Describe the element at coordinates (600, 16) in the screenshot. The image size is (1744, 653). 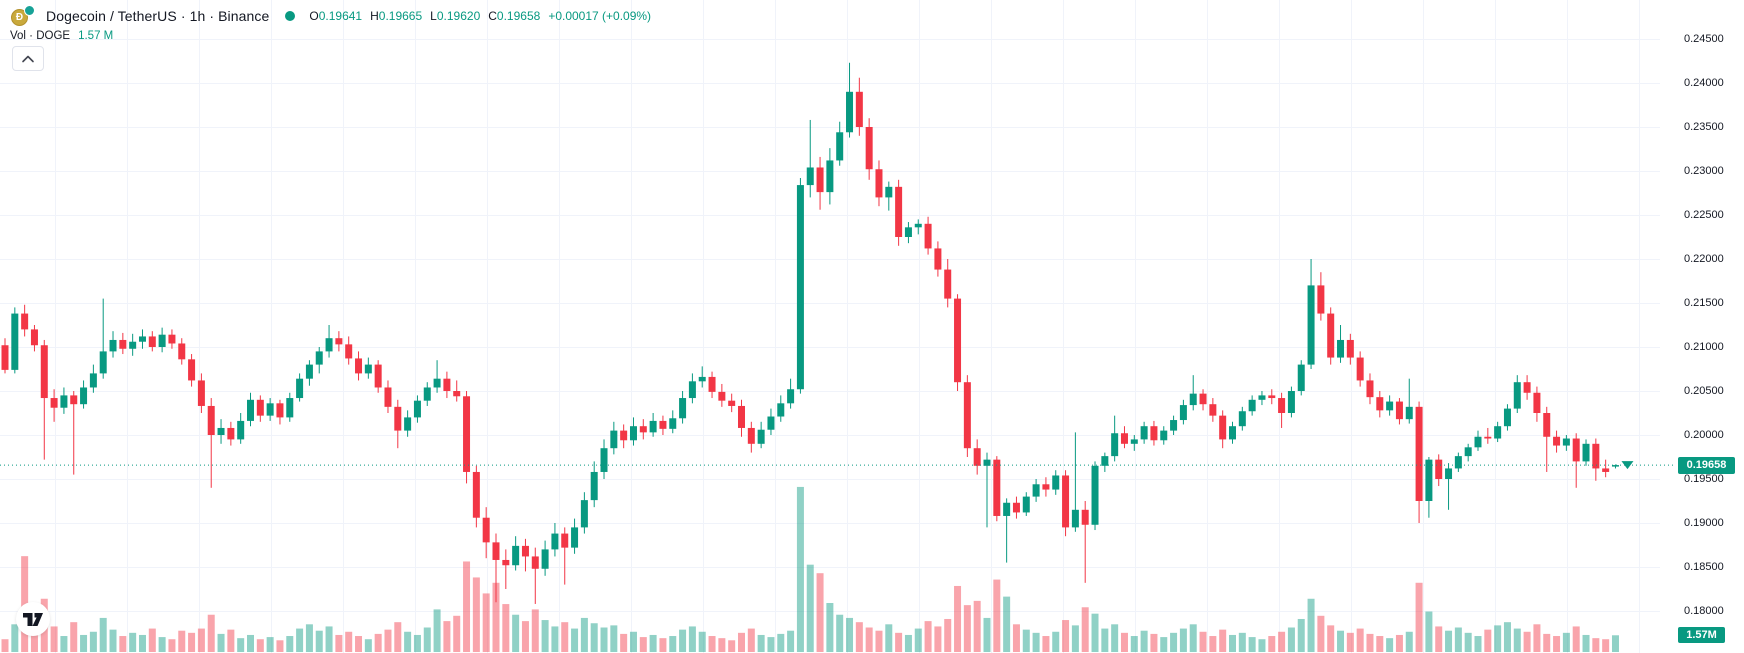
I see `change-value: +0.00017 (+0.09%)` at that location.